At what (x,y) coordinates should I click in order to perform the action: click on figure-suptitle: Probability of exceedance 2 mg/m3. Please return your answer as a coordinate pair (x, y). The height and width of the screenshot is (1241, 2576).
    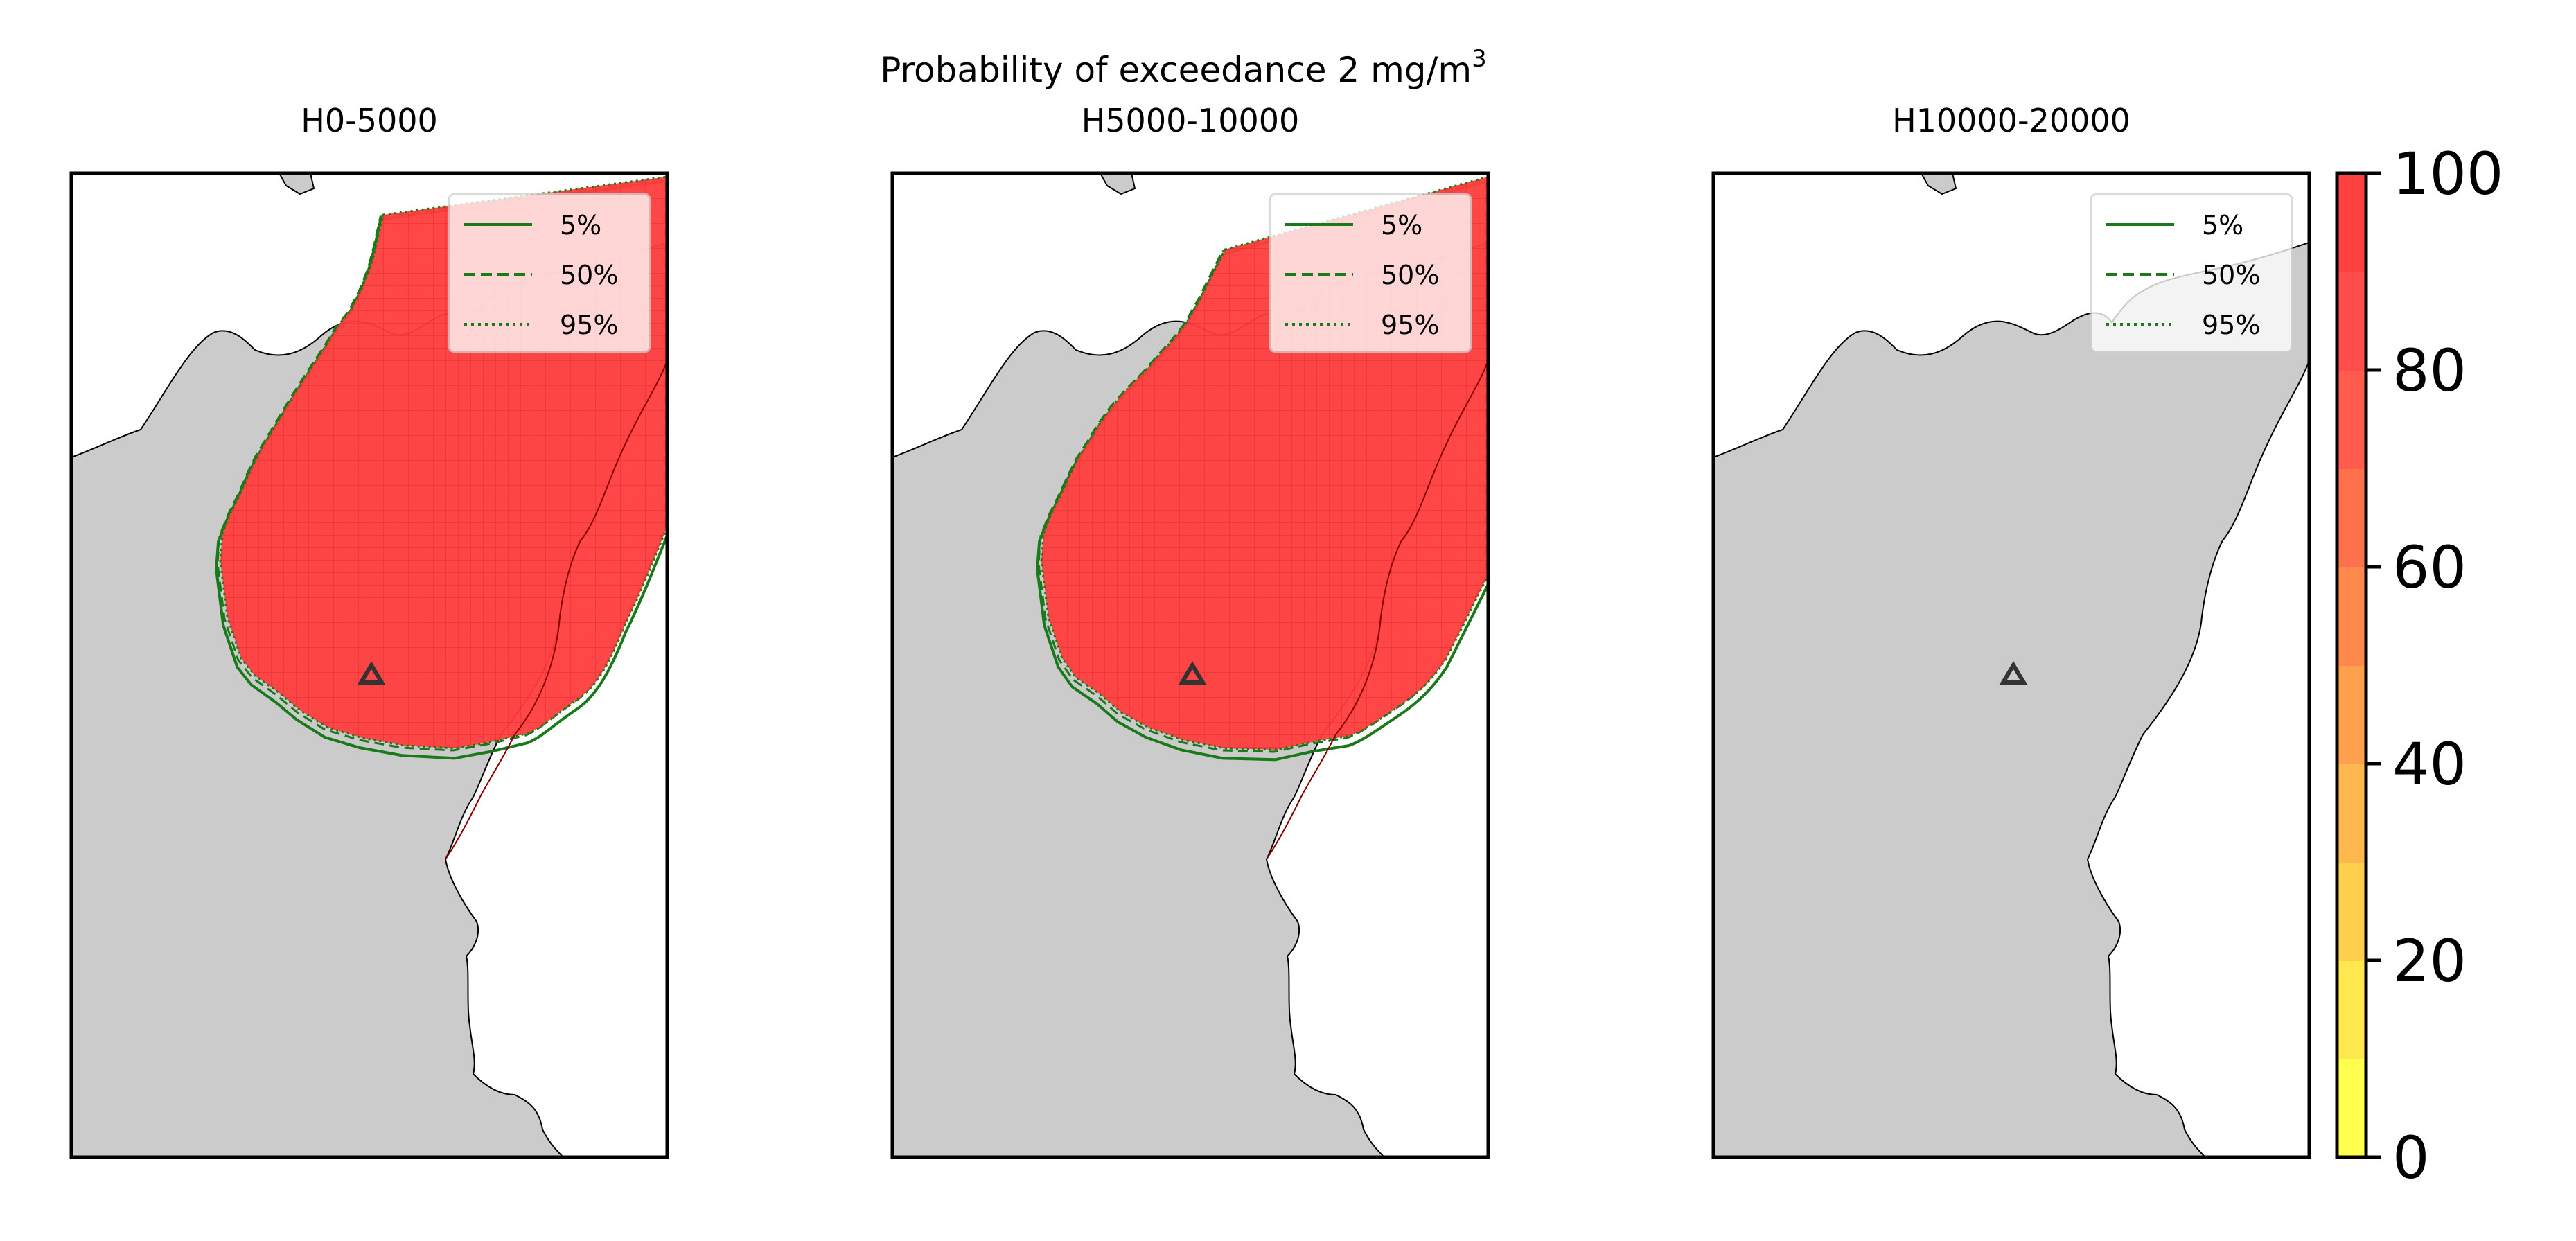
    Looking at the image, I should click on (1183, 67).